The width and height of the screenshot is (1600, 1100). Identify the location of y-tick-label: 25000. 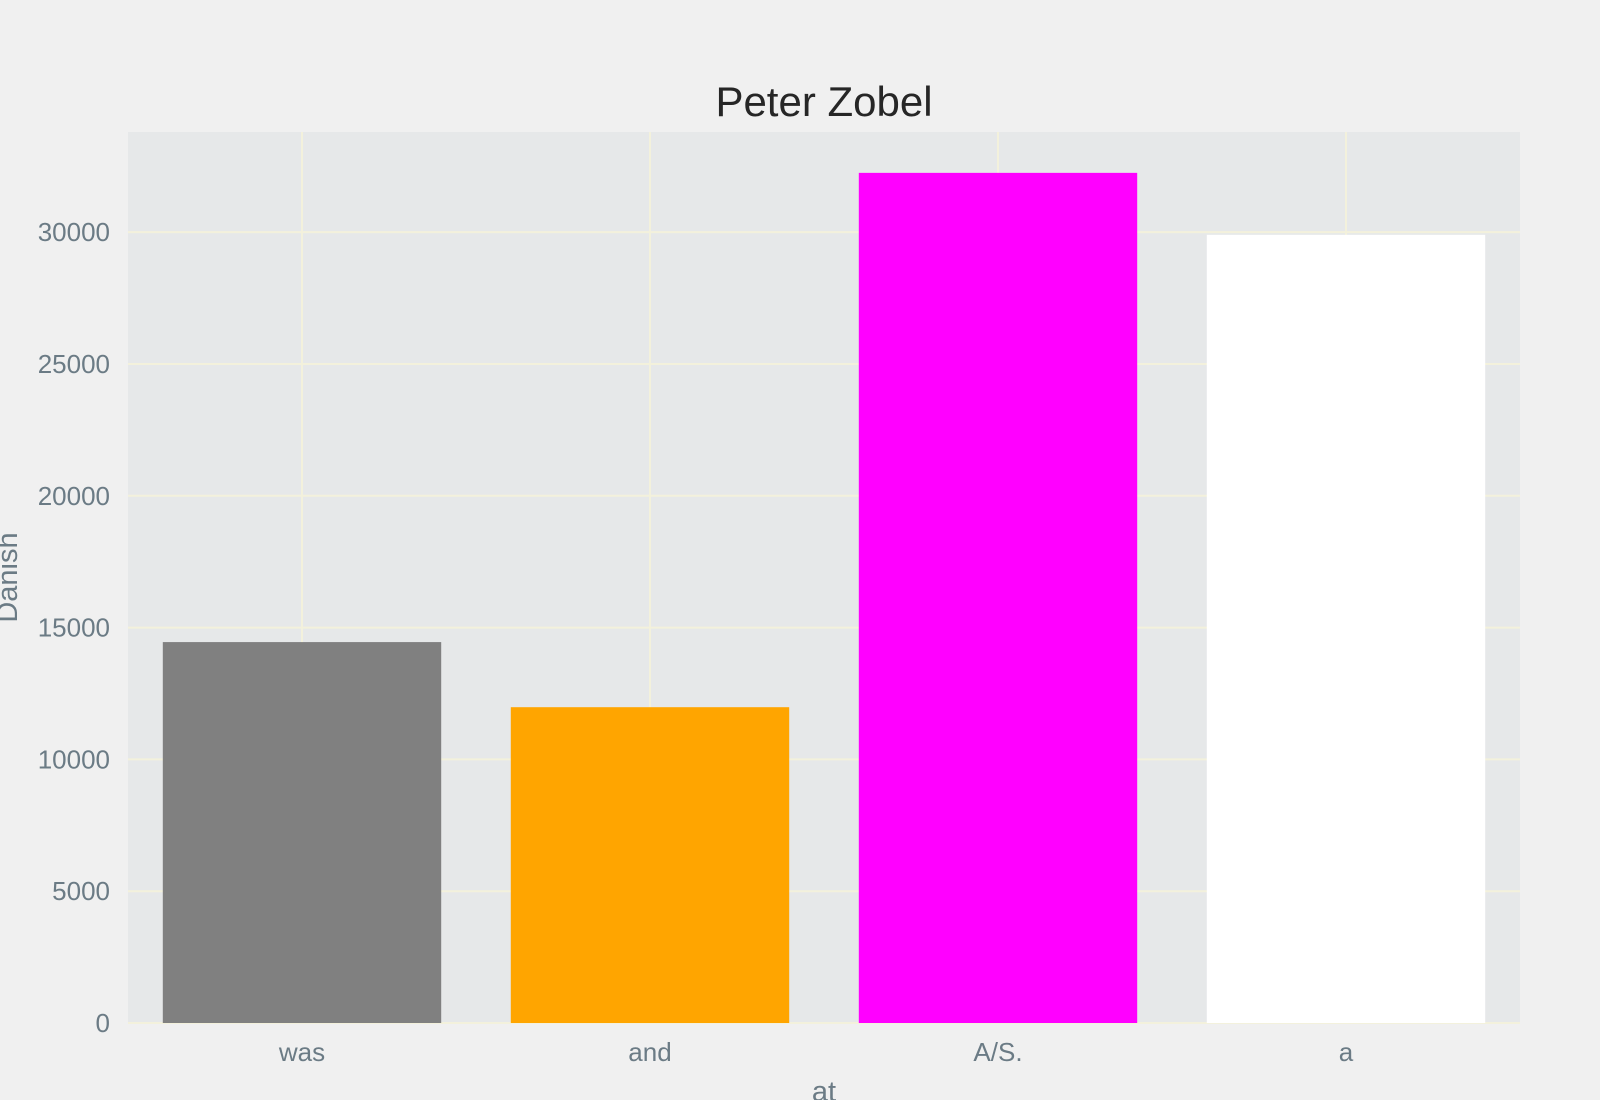
(74, 364).